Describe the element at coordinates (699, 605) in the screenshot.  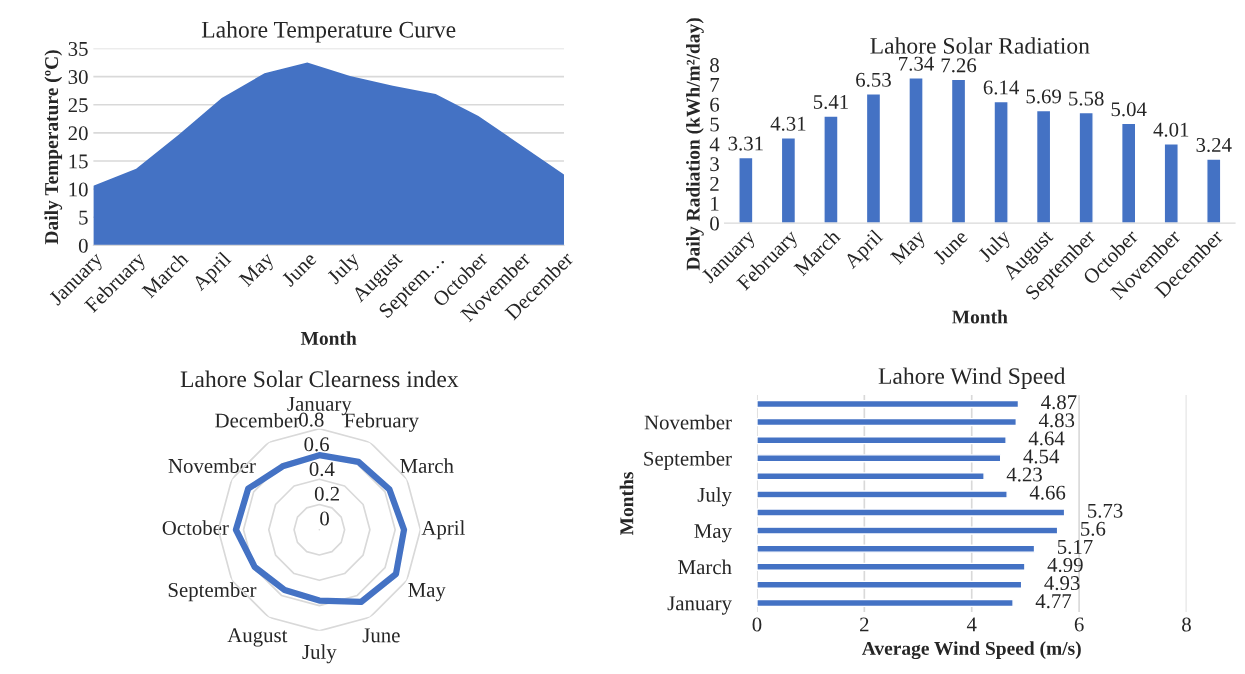
I see `y-tick-label: January` at that location.